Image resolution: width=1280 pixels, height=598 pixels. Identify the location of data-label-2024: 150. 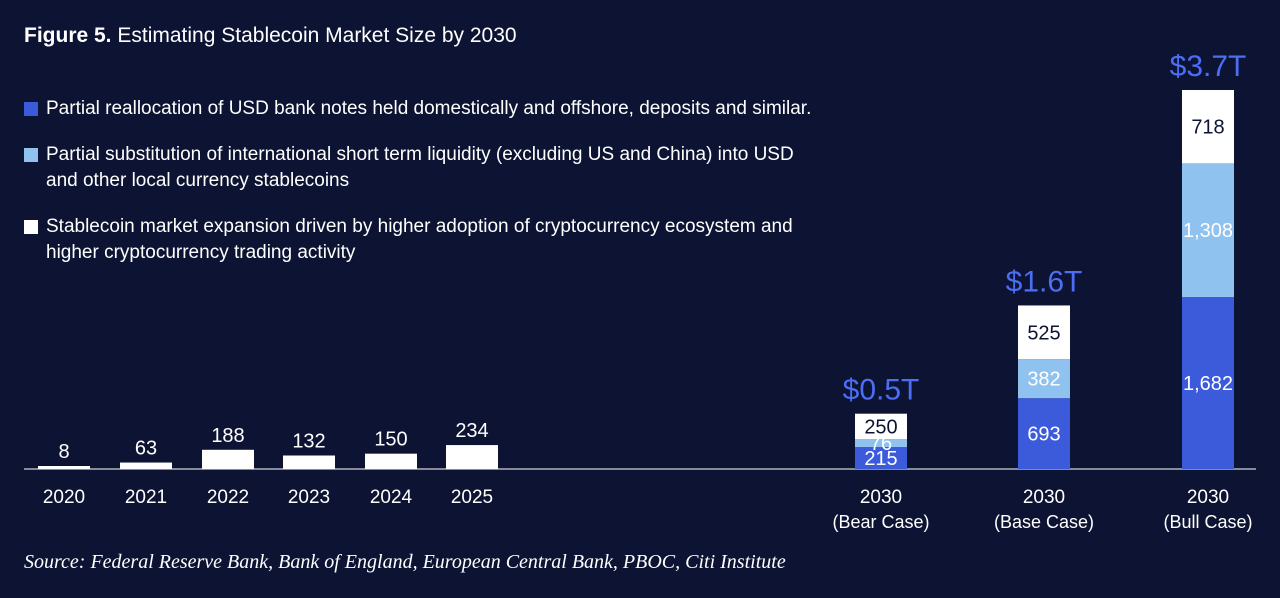
(390, 440).